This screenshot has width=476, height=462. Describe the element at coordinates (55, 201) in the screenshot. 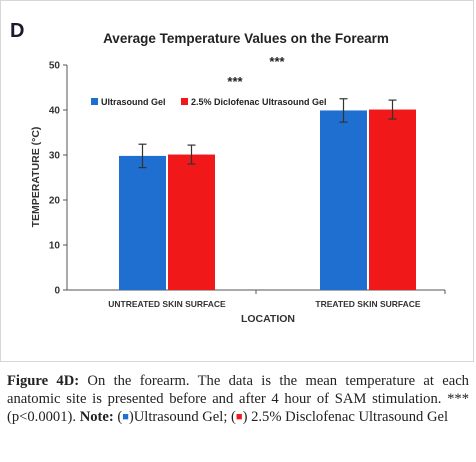

I see `y-tick-label: 20` at that location.